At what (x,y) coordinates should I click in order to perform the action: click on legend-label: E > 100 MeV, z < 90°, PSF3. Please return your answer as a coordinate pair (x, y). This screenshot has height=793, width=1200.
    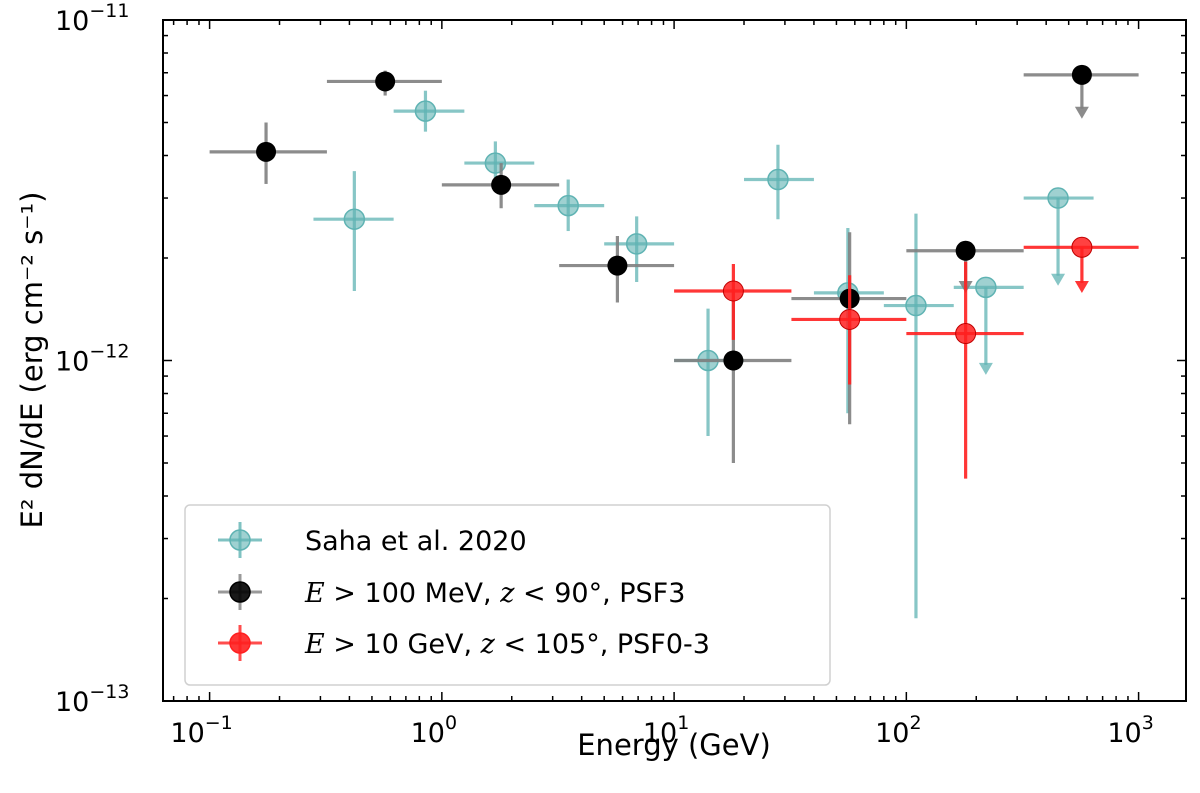
    Looking at the image, I should click on (494, 593).